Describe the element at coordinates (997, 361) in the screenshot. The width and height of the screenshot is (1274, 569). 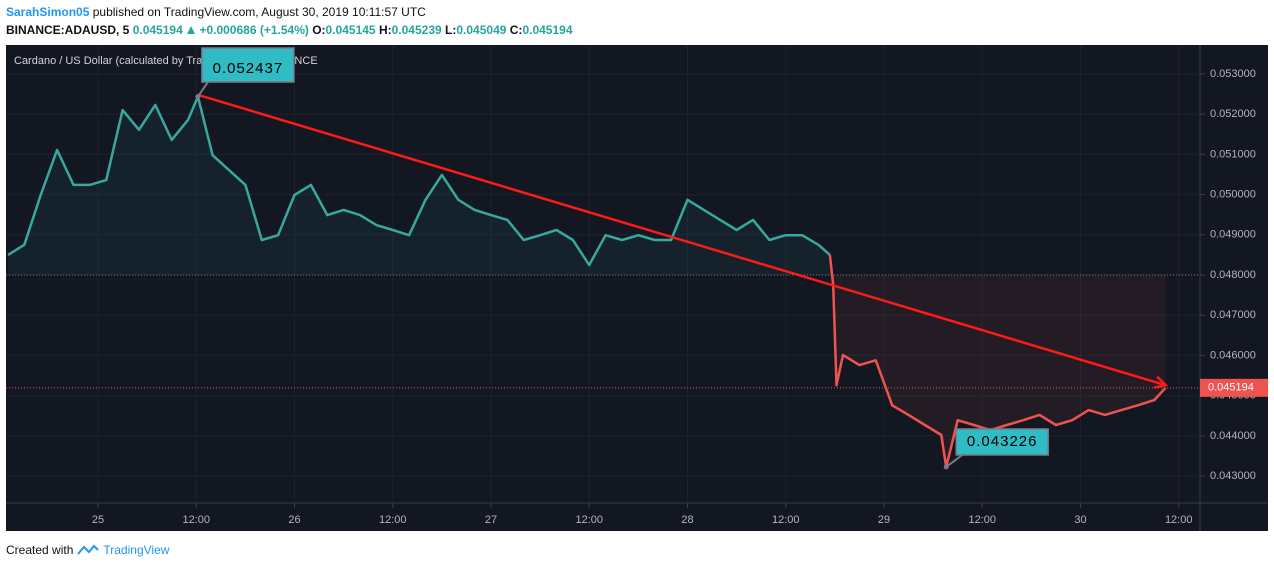
I see `series-line` at that location.